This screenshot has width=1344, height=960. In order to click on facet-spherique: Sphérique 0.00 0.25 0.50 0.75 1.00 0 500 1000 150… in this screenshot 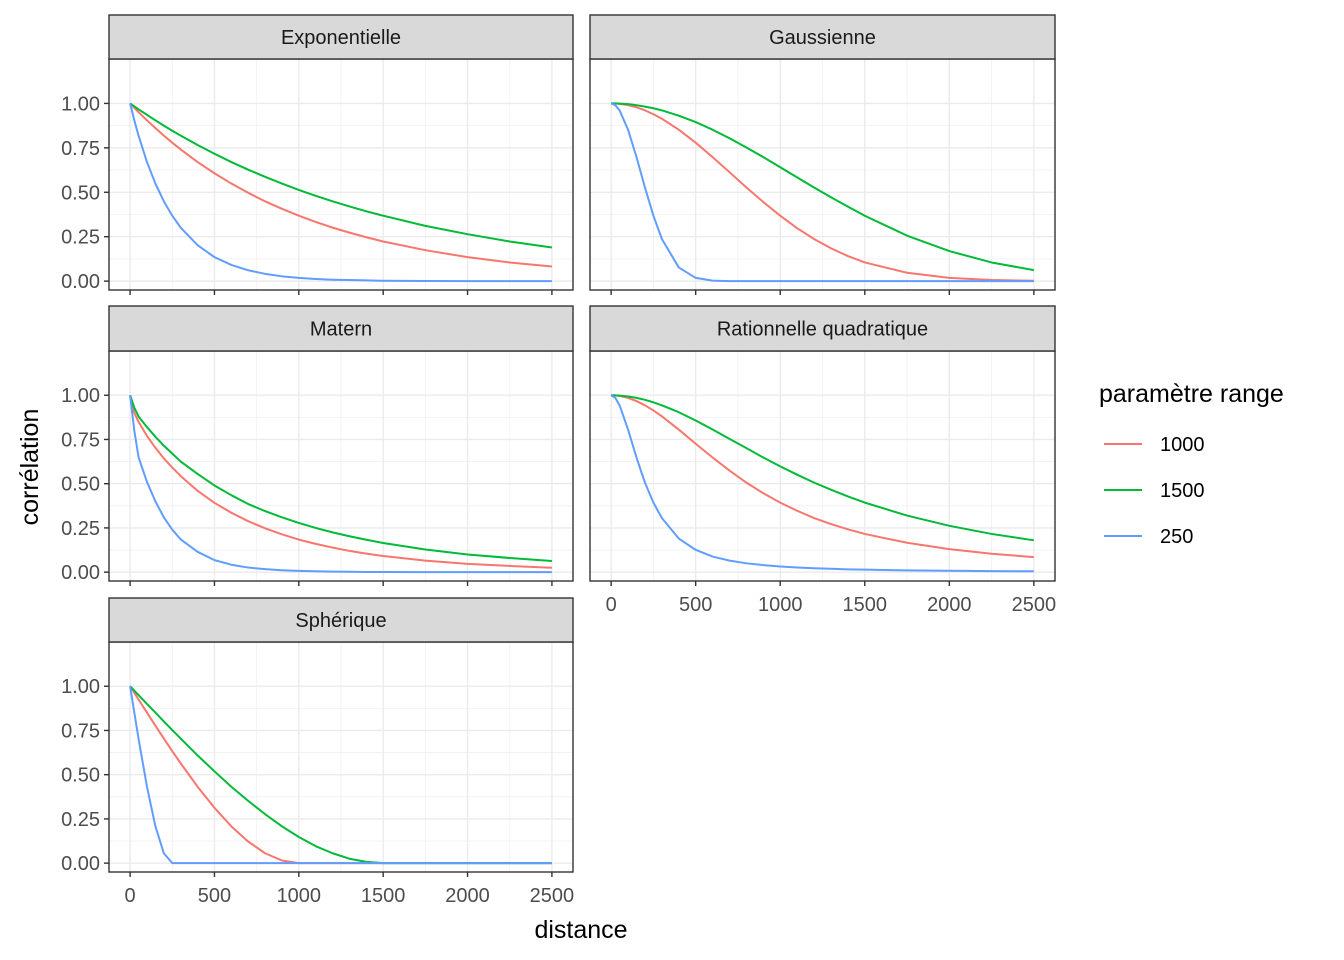, I will do `click(318, 752)`.